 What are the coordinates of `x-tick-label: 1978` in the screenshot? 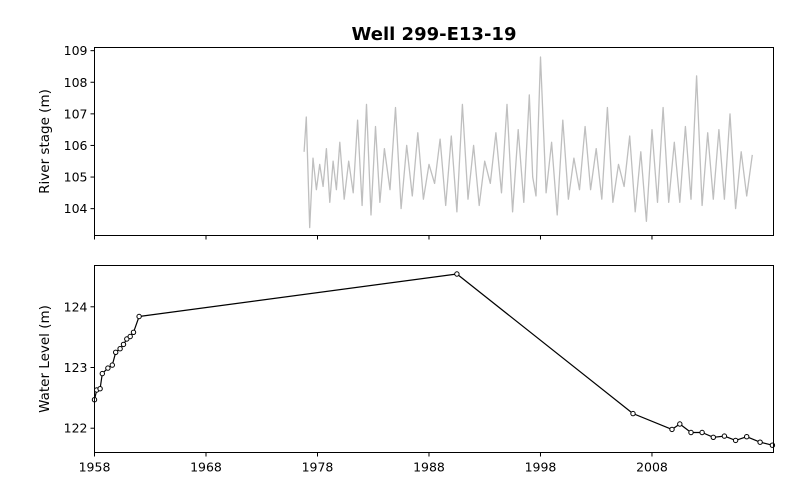 It's located at (318, 467).